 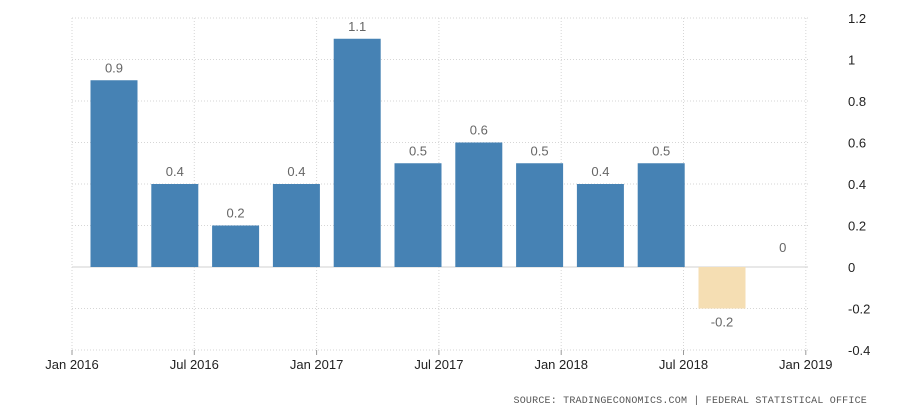 I want to click on y-tick-label: -0.2, so click(x=859, y=309).